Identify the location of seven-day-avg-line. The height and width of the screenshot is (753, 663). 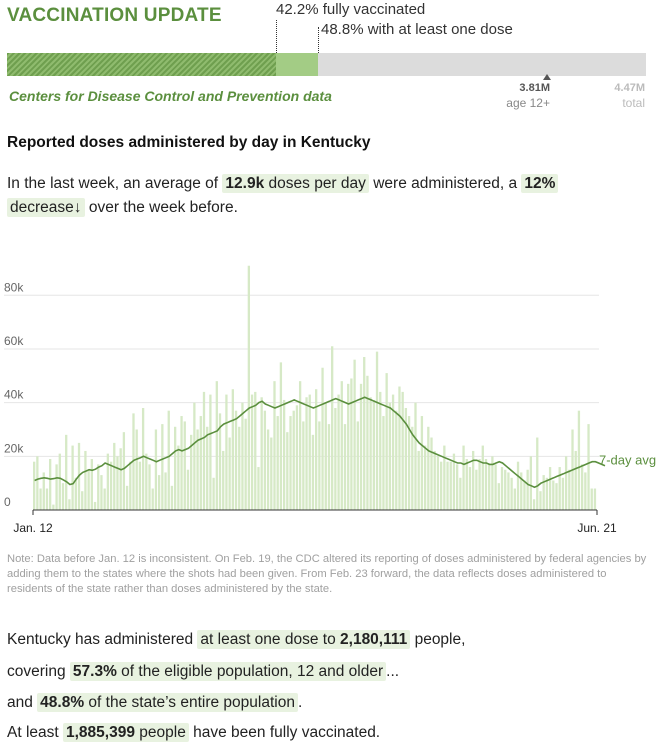
(320, 442).